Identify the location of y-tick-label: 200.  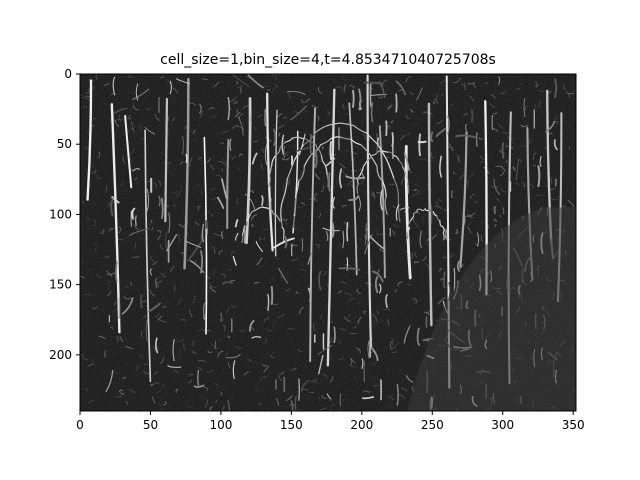
(60, 355).